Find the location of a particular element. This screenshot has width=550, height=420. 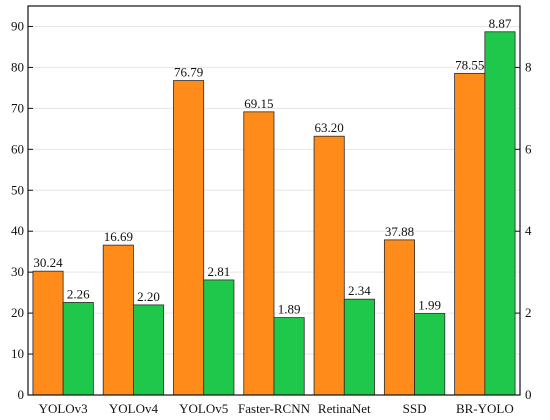

bar-left-Faster-RCNN is located at coordinates (259, 253).